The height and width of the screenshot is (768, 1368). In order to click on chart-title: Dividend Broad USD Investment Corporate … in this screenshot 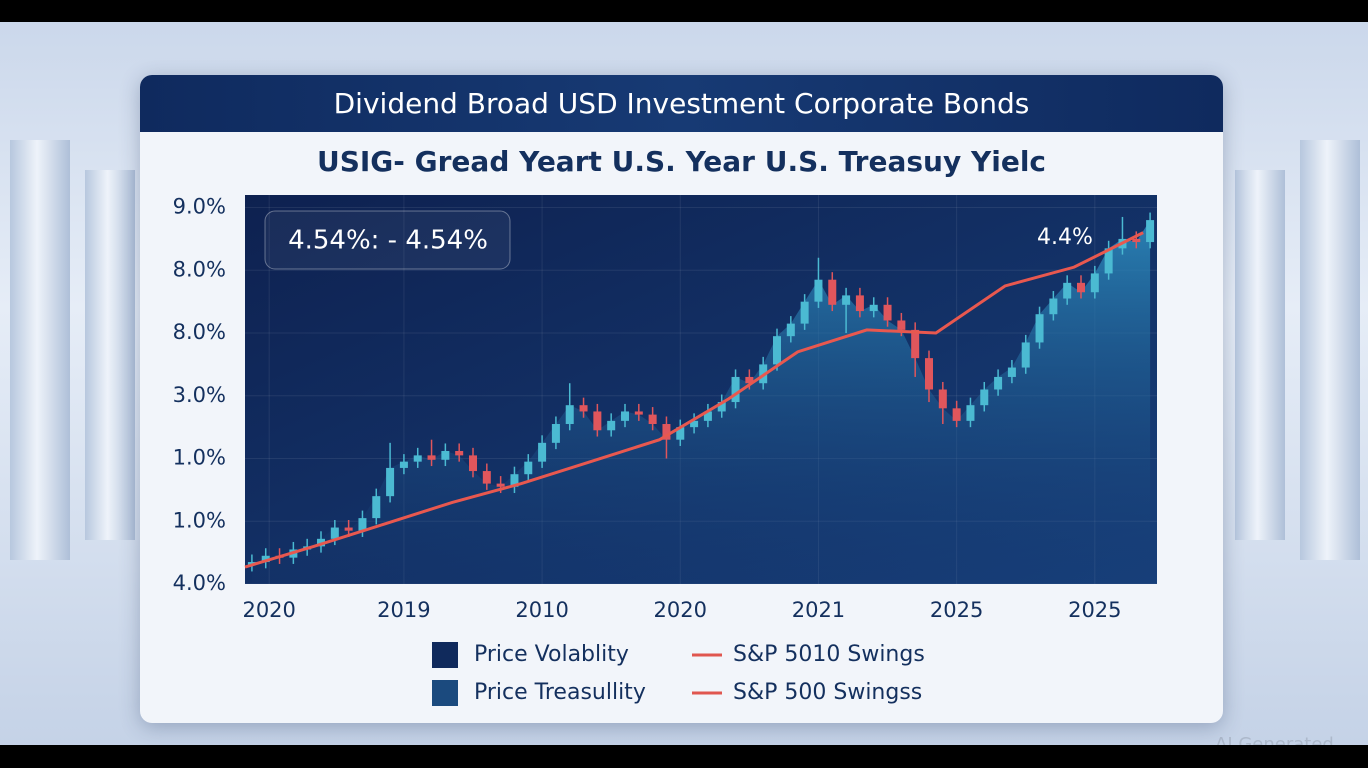, I will do `click(681, 103)`.